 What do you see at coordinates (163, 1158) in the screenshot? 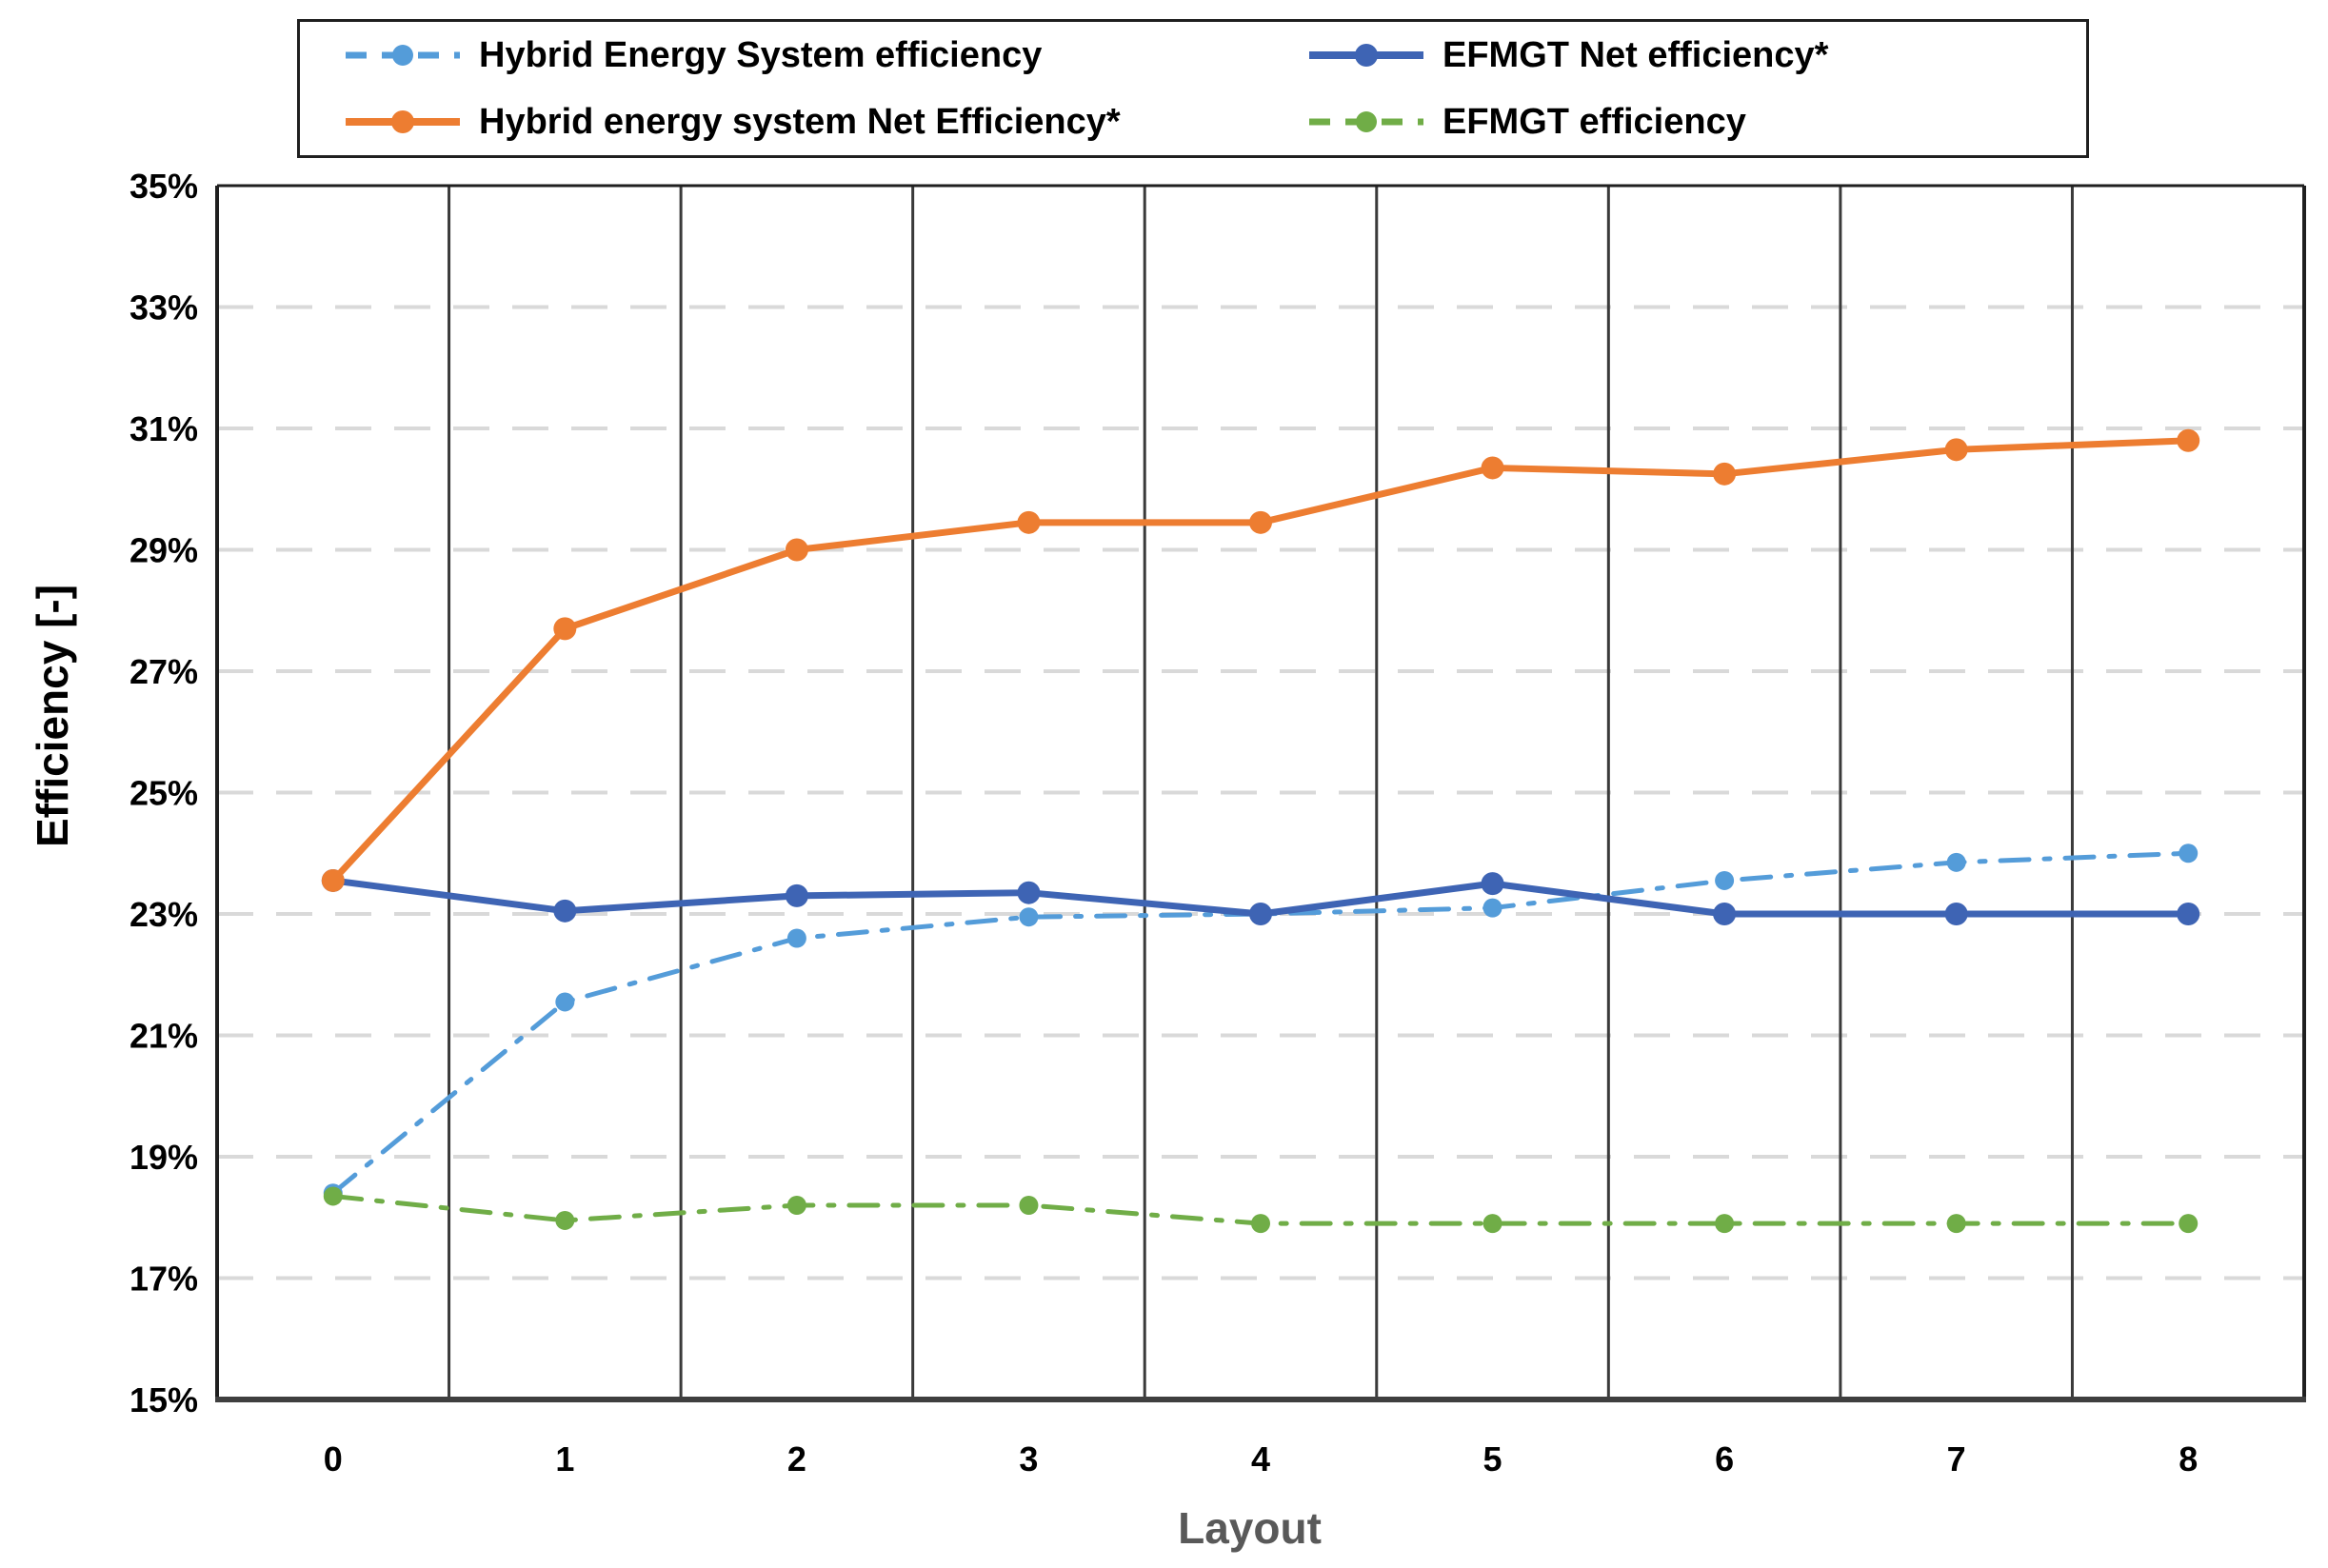
I see `y-tick-label: 19%` at bounding box center [163, 1158].